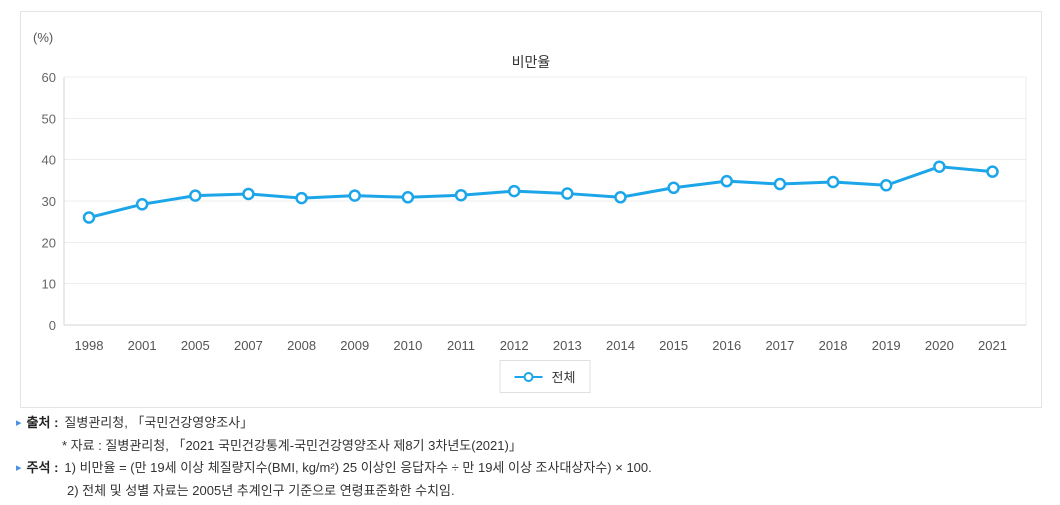 The image size is (1060, 505). What do you see at coordinates (514, 345) in the screenshot?
I see `svg-text: 2012` at bounding box center [514, 345].